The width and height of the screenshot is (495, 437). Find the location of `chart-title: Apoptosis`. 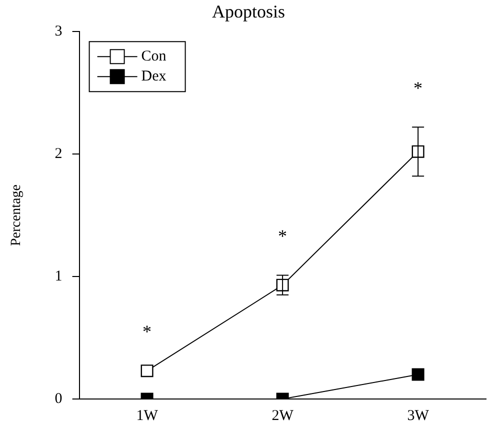

chart-title: Apoptosis is located at coordinates (249, 12).